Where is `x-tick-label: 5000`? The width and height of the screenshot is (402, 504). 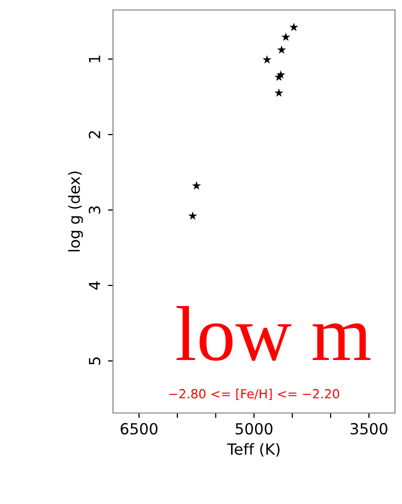
x-tick-label: 5000 is located at coordinates (254, 428).